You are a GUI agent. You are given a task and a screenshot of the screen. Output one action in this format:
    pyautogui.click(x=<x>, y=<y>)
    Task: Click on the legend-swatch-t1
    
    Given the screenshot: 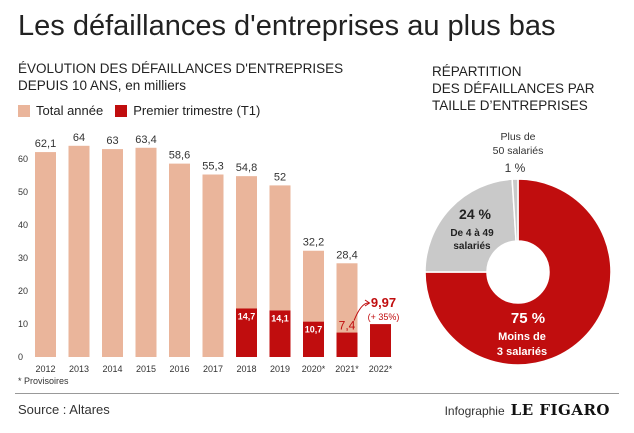 What is the action you would take?
    pyautogui.click(x=121, y=110)
    